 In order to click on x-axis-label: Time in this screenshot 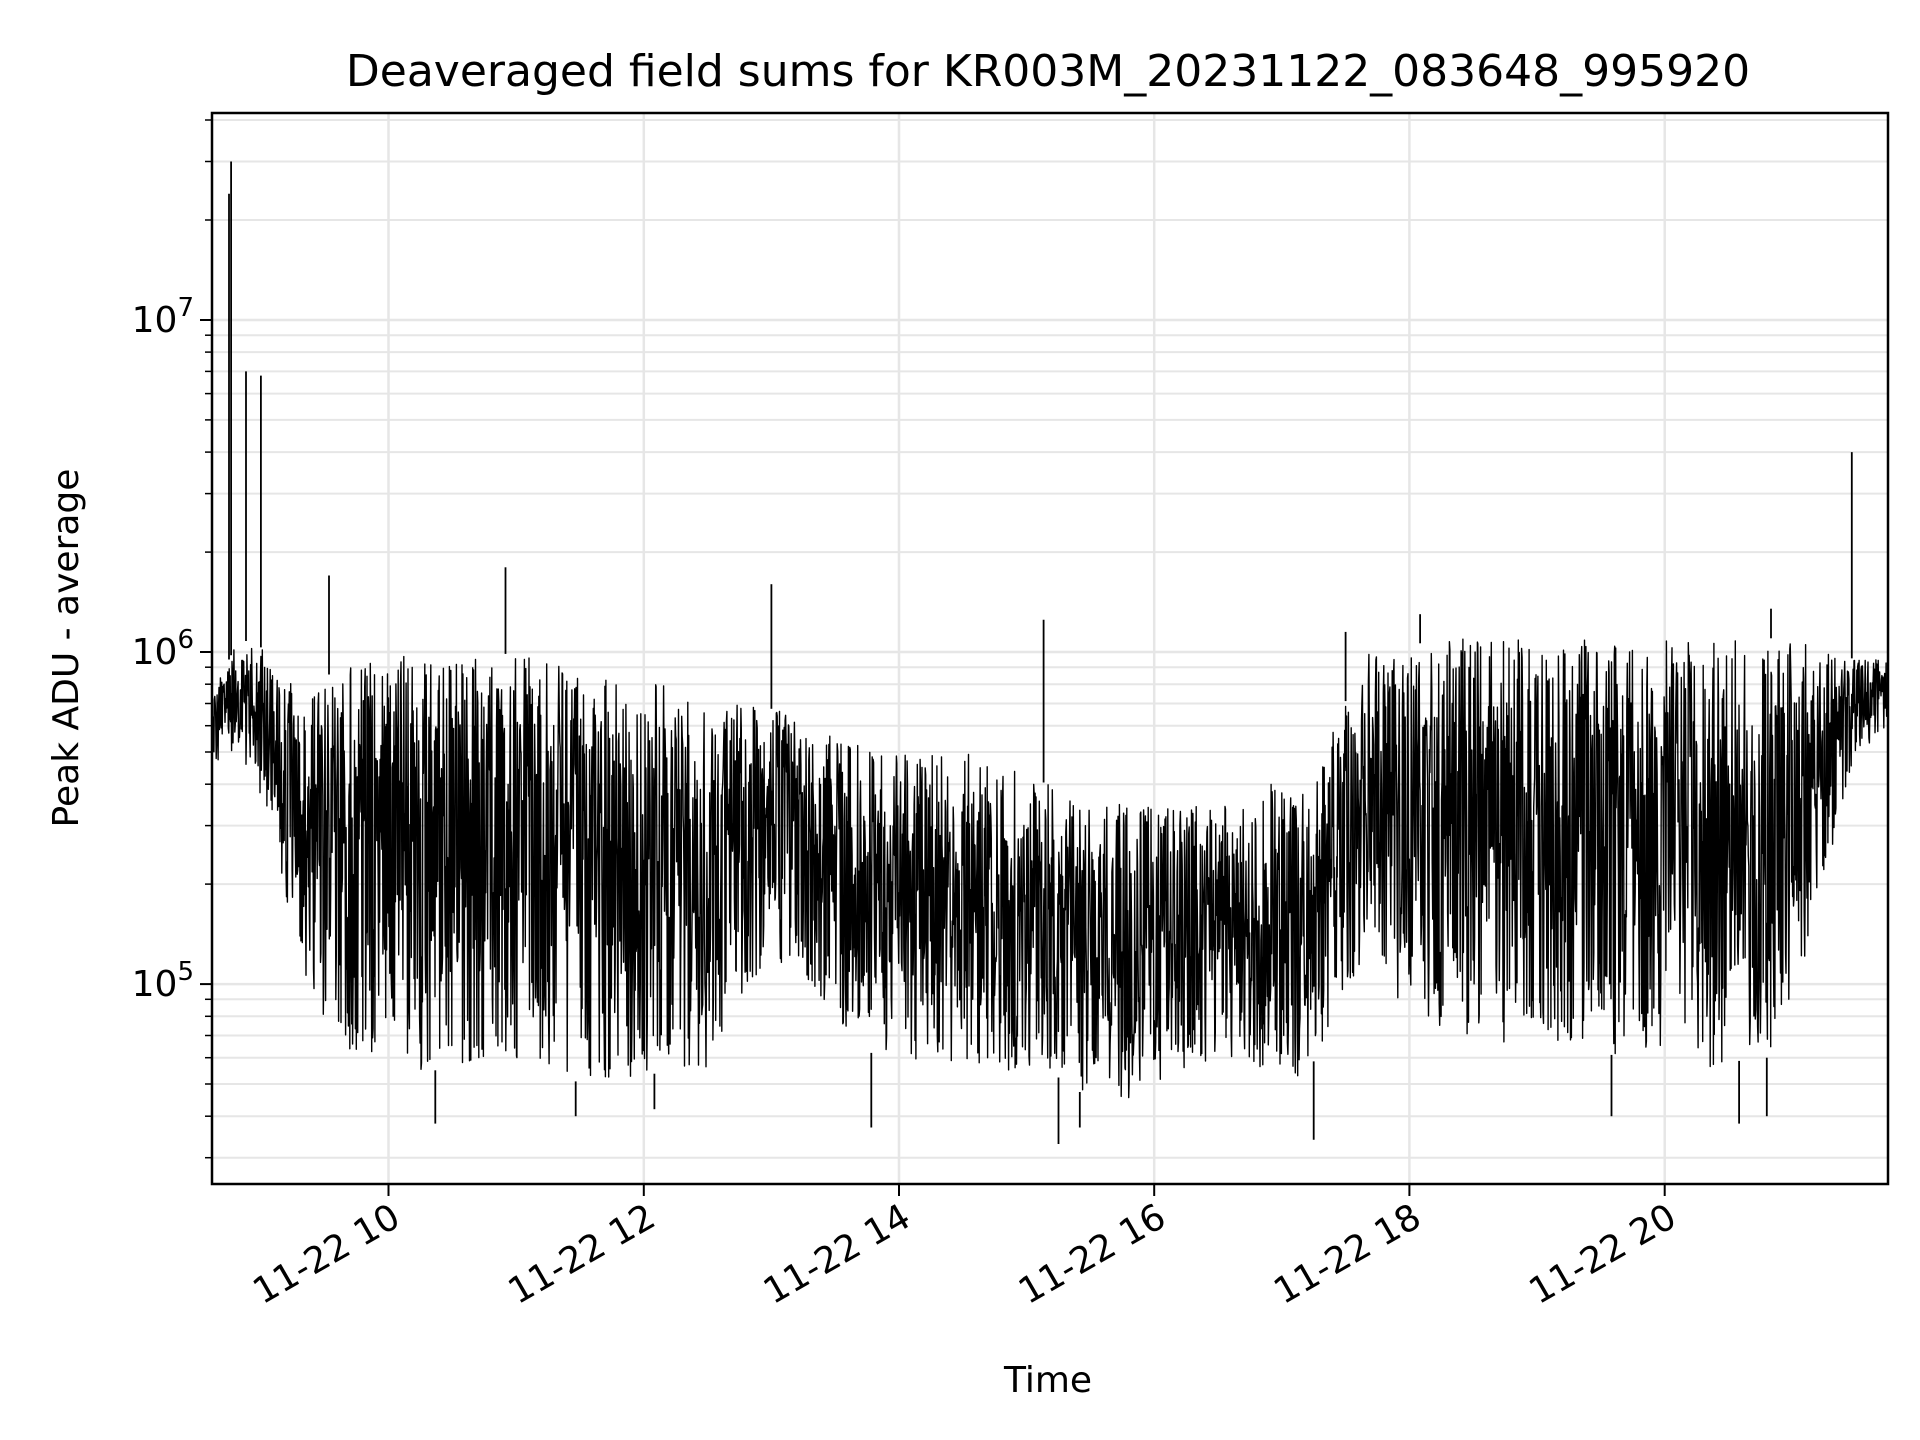, I will do `click(1047, 1380)`.